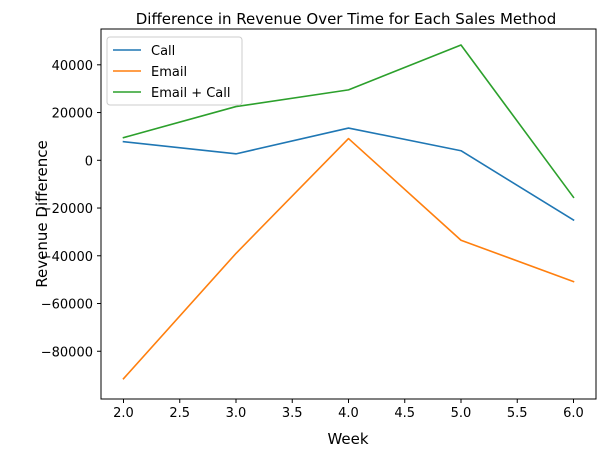 Image resolution: width=604 pixels, height=459 pixels. What do you see at coordinates (123, 413) in the screenshot?
I see `x-tick-label: 2.0` at bounding box center [123, 413].